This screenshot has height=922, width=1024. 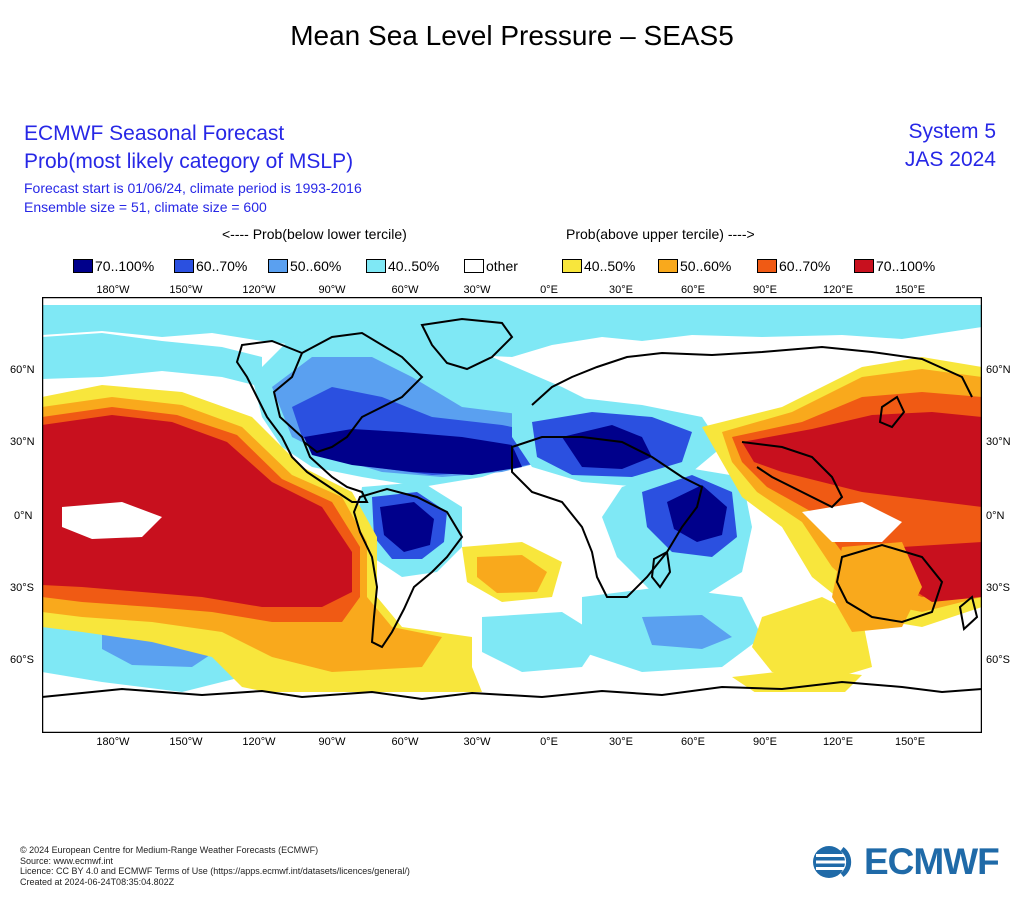 What do you see at coordinates (97, 881) in the screenshot?
I see `created-text: Created at 2024-06-24T08:35:04.802Z` at bounding box center [97, 881].